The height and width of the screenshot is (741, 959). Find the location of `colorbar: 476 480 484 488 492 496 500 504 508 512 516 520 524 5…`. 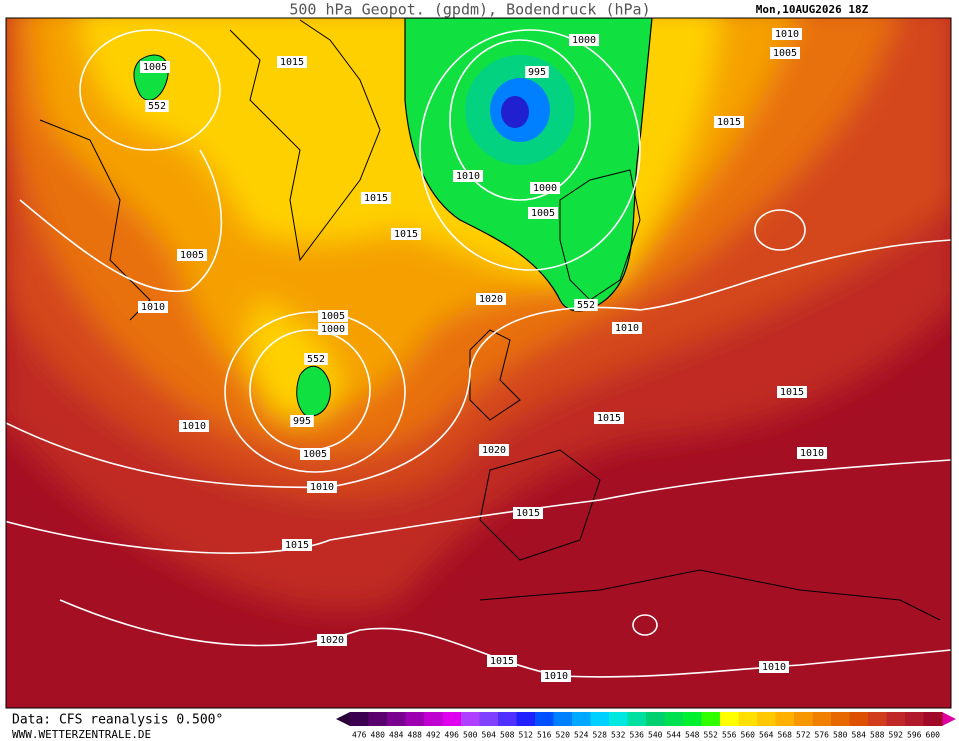

colorbar: 476 480 484 488 492 496 500 504 508 512 516 520 524 5… is located at coordinates (646, 726).